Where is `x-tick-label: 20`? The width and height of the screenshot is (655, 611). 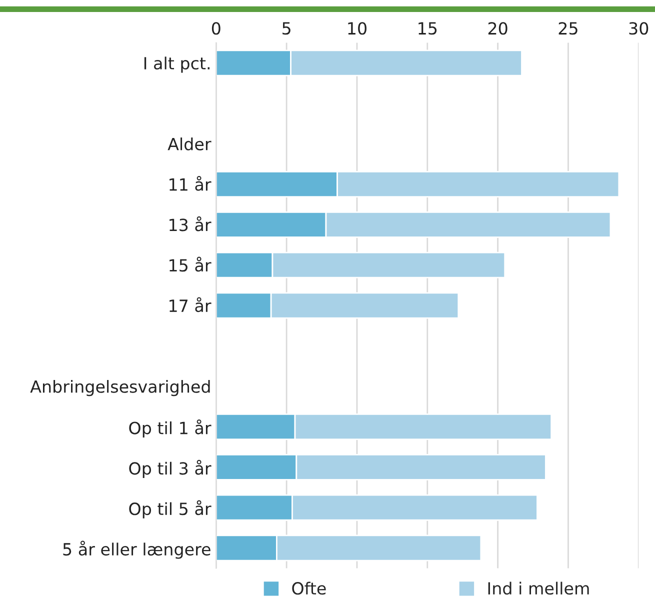
x-tick-label: 20 is located at coordinates (498, 28).